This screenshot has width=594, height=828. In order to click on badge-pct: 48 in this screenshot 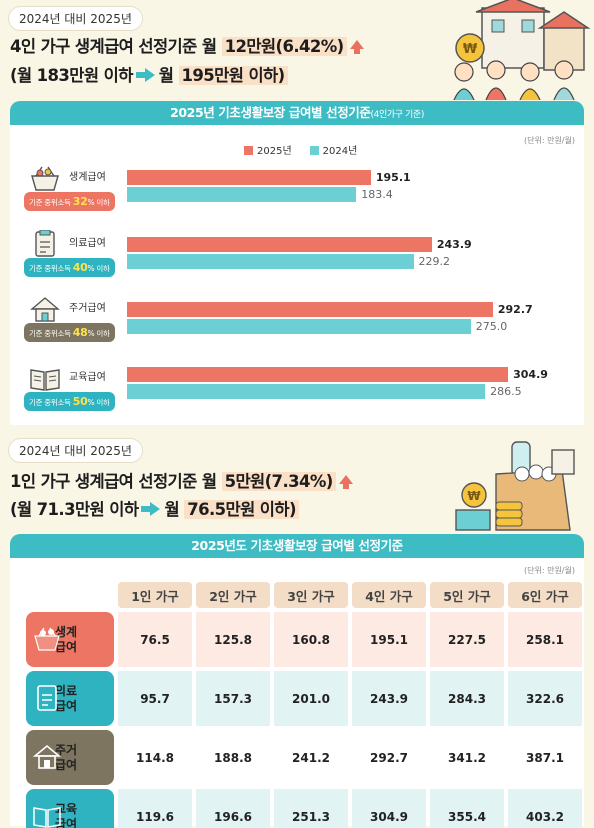, I will do `click(80, 332)`.